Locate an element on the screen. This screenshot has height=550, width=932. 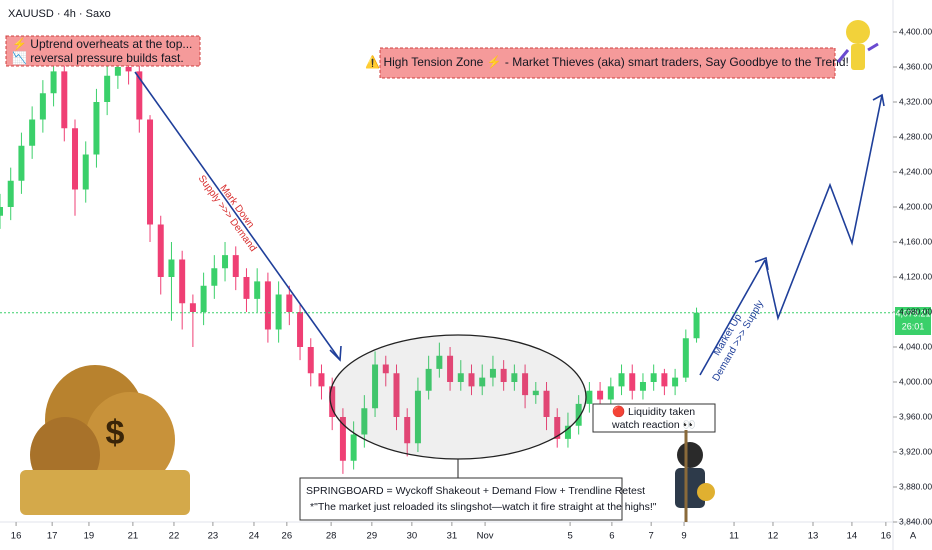
auto-scale-button: A is located at coordinates (913, 536).